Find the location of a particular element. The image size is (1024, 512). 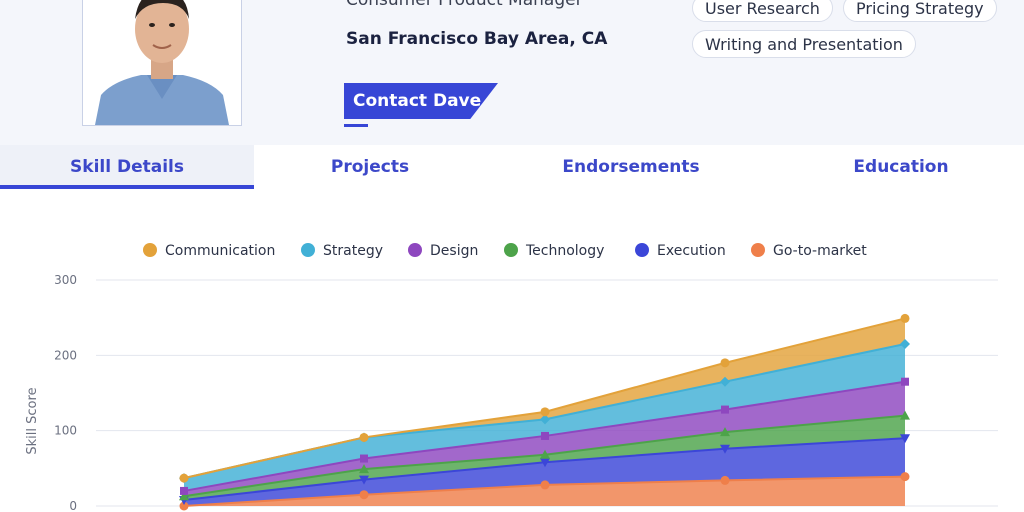

y-tick-label: 100 is located at coordinates (65, 431).